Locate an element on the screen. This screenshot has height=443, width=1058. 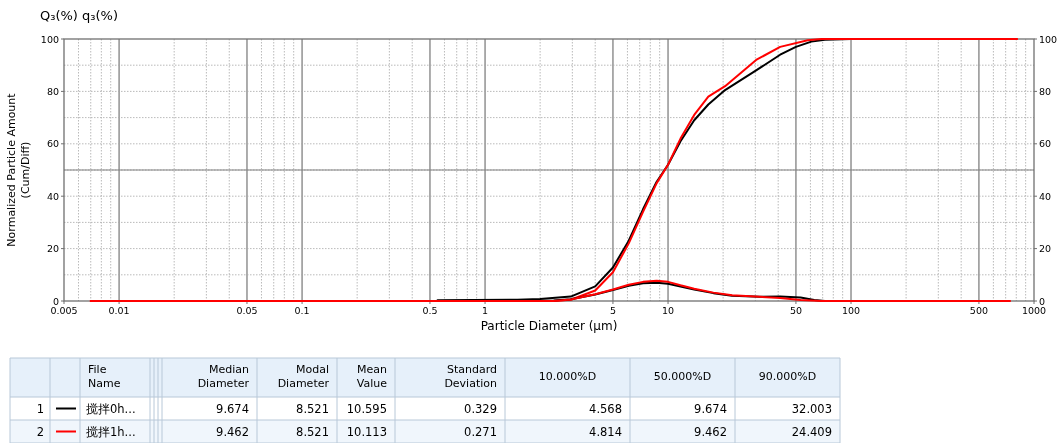
x-tick-label: 100 is located at coordinates (851, 310).